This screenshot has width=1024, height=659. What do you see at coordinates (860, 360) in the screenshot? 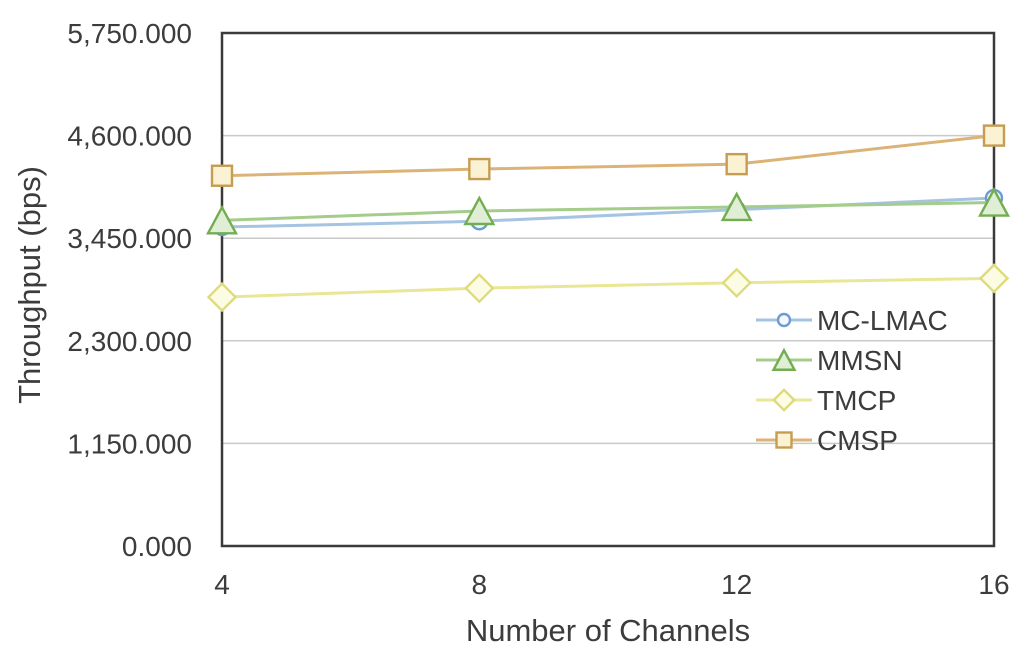
I see `legend-label: MMSN` at bounding box center [860, 360].